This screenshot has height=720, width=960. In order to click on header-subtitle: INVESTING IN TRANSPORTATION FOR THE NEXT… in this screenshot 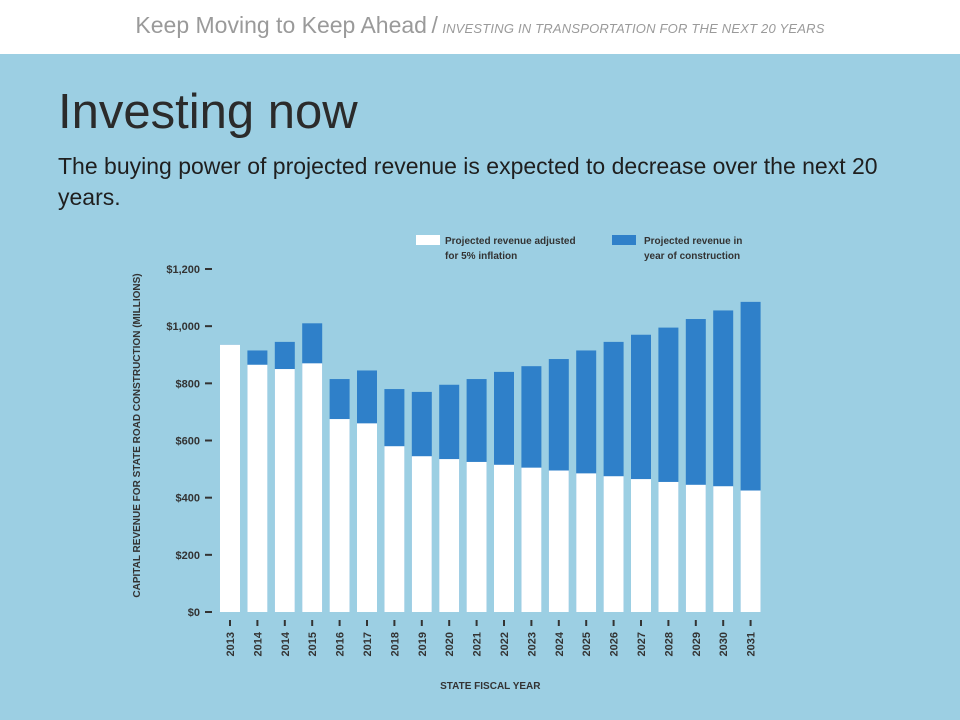, I will do `click(633, 28)`.